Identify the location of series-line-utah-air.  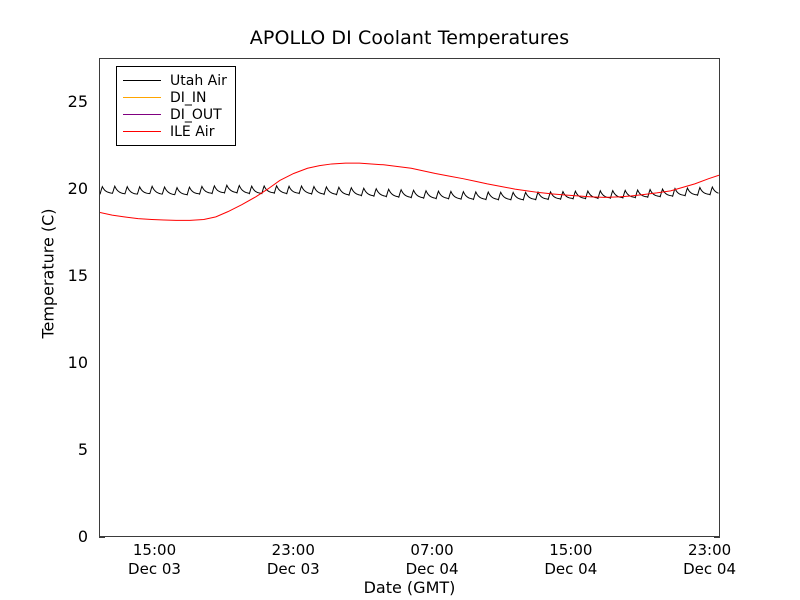
(409, 192).